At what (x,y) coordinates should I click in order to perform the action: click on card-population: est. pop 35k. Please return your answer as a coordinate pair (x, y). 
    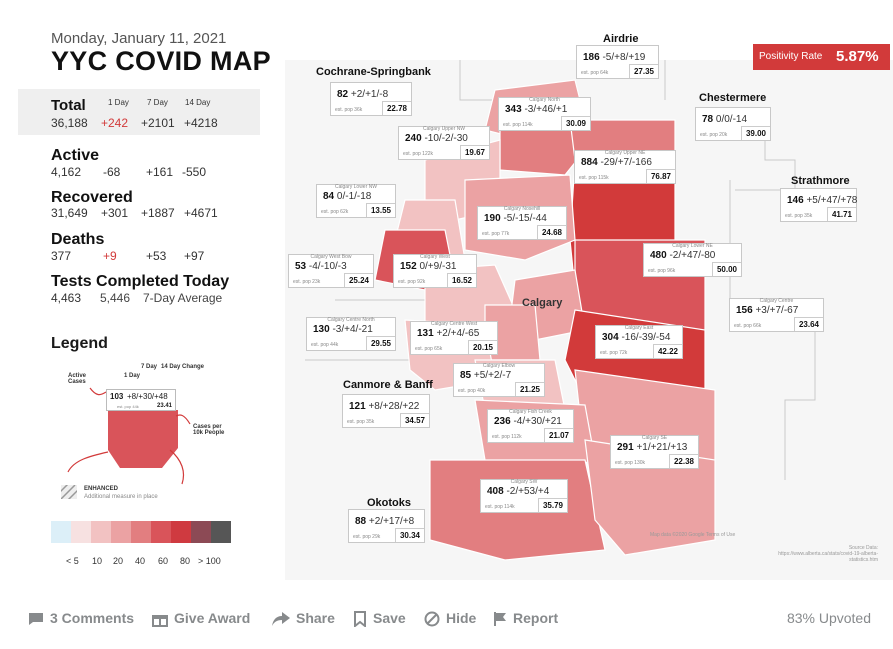
    Looking at the image, I should click on (361, 422).